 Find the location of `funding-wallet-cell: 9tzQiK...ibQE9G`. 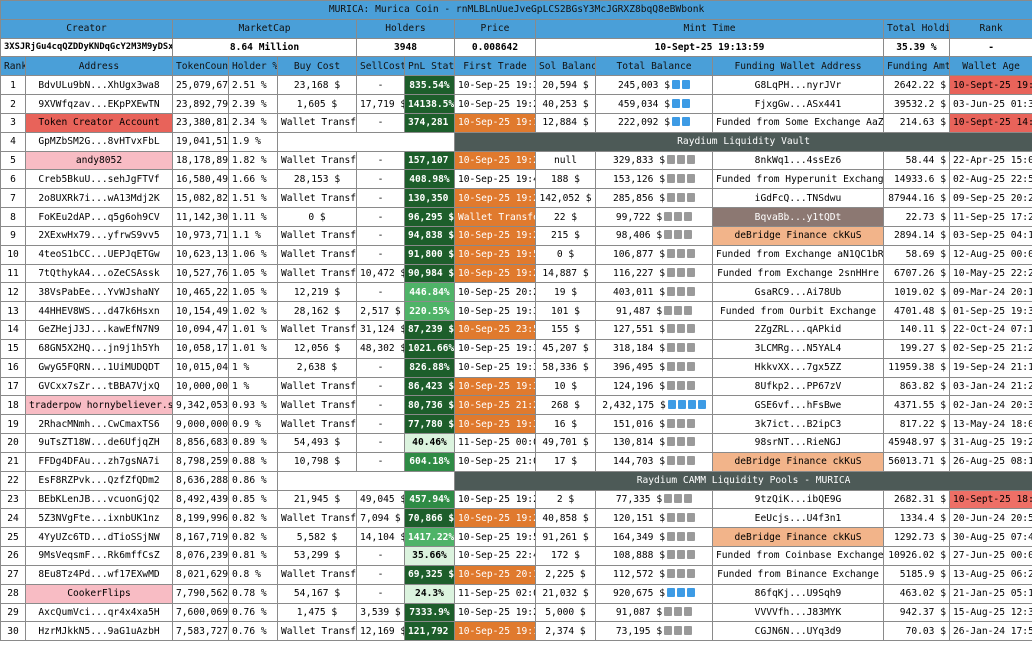

funding-wallet-cell: 9tzQiK...ibQE9G is located at coordinates (798, 499).